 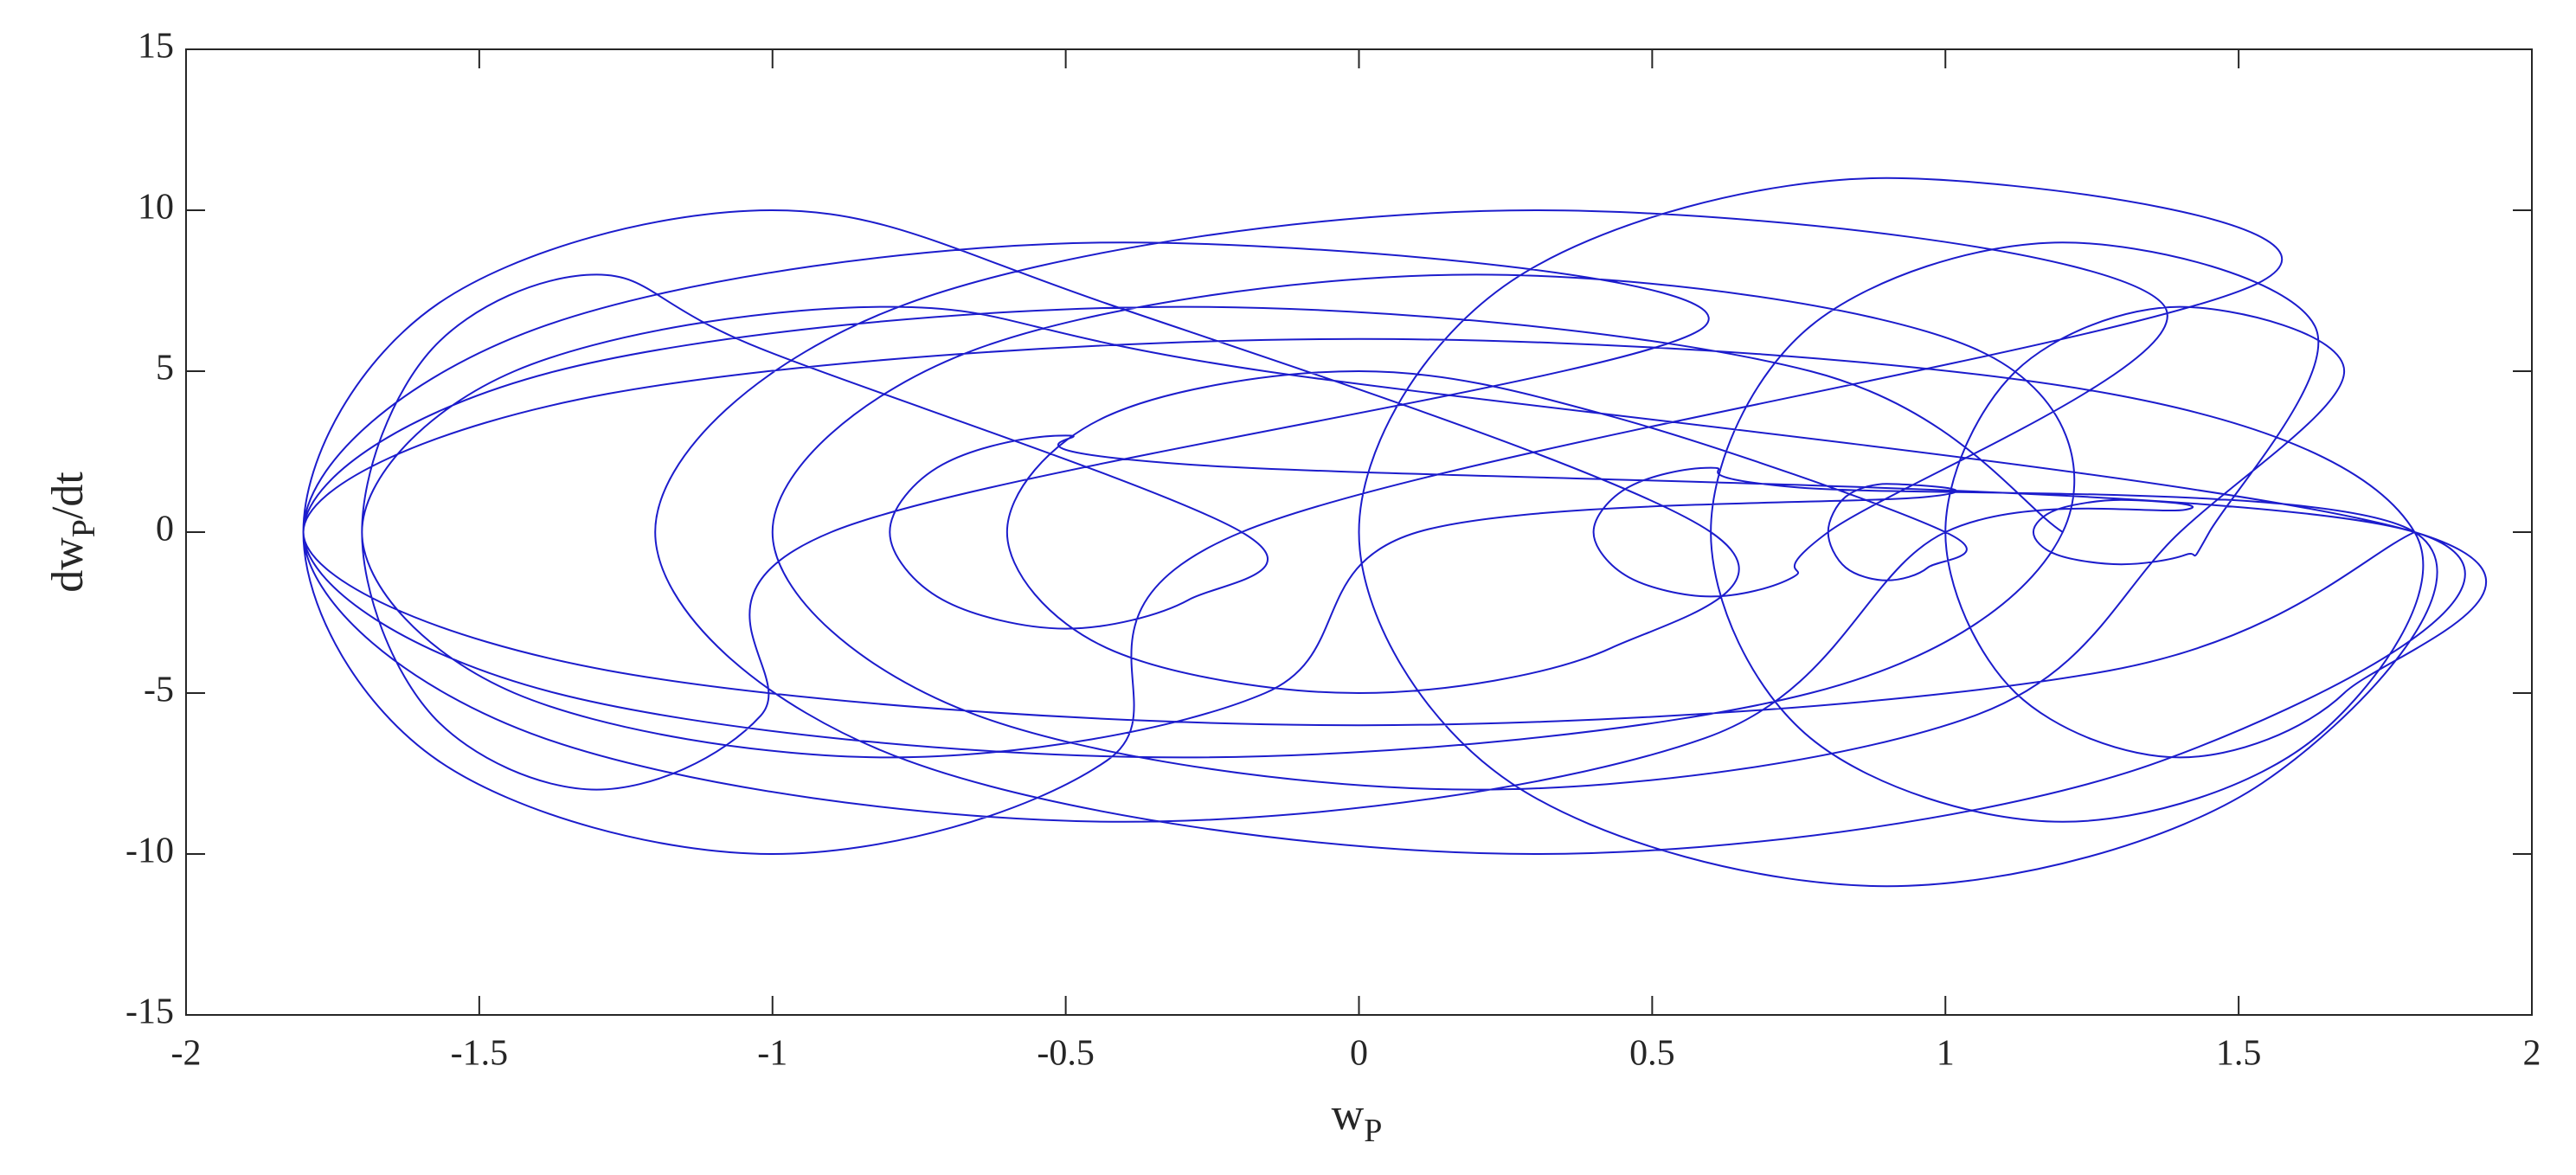 What do you see at coordinates (84, 528) in the screenshot?
I see `y-label-sub: P` at bounding box center [84, 528].